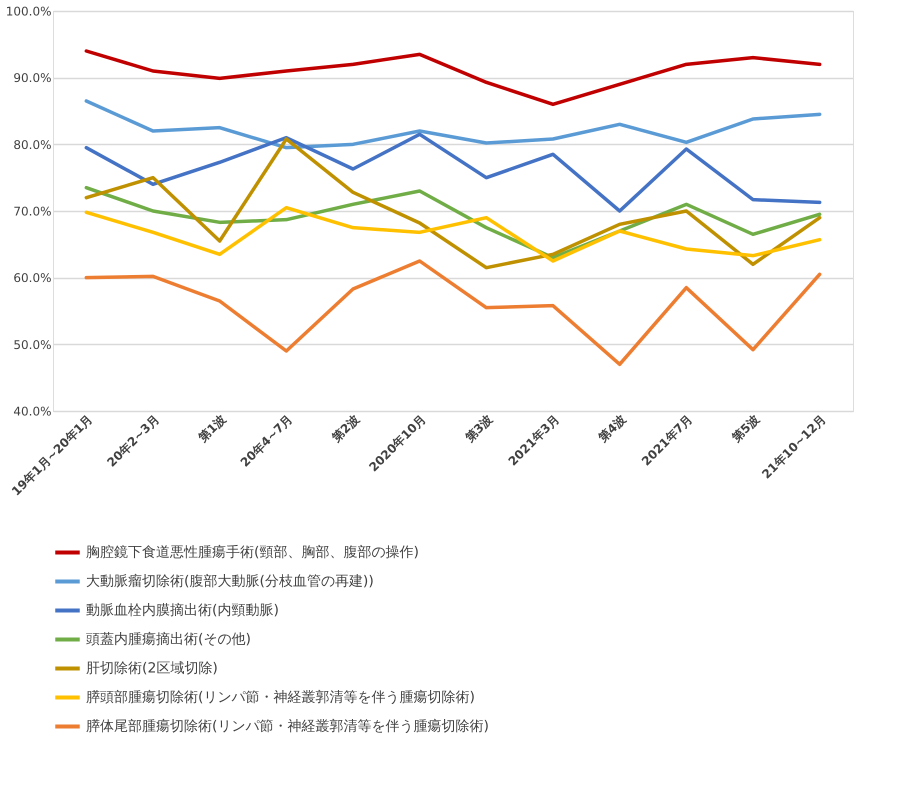  Describe the element at coordinates (32, 278) in the screenshot. I see `y-tick-label: 60.0%` at that location.